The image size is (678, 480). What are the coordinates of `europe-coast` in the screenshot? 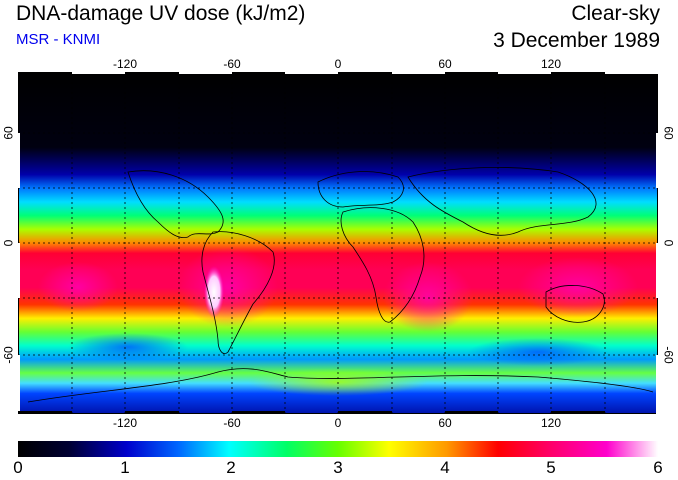 It's located at (360, 189).